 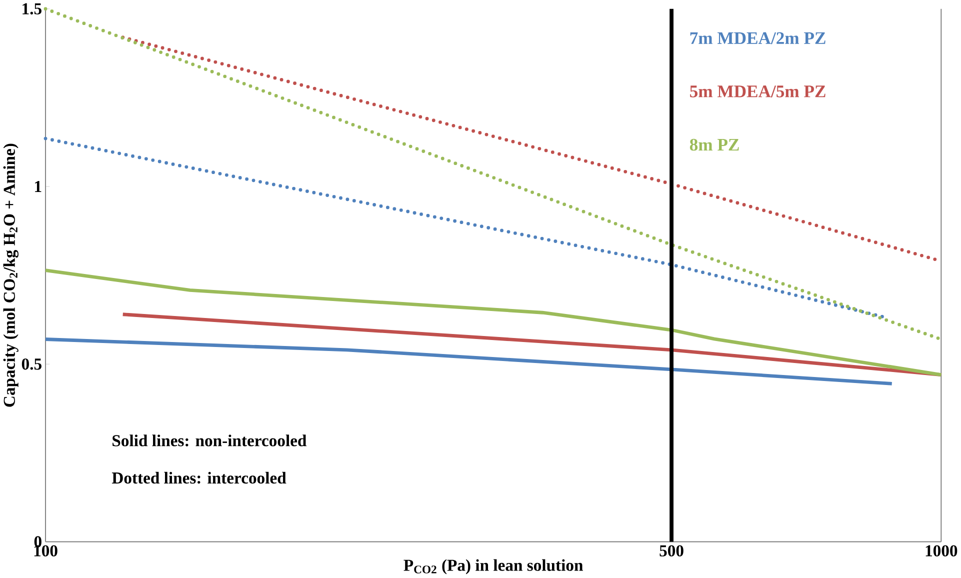 What do you see at coordinates (10, 275) in the screenshot?
I see `y-axis-title: Capacity (mol CO$_{2}$/kg H$_{2}$O + Amine)` at bounding box center [10, 275].